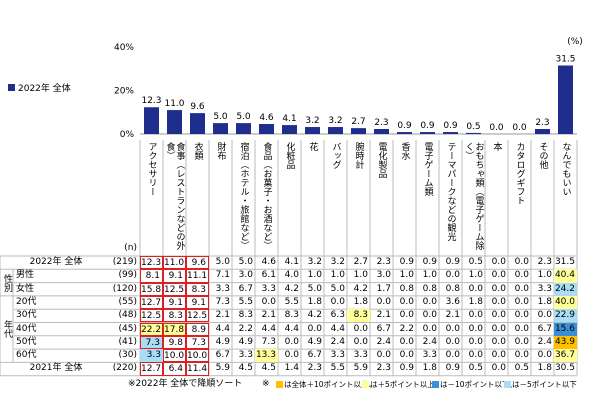  What do you see at coordinates (473, 196) in the screenshot?
I see `category-cell: おもちゃ類（電子ゲーム除く）` at bounding box center [473, 196].